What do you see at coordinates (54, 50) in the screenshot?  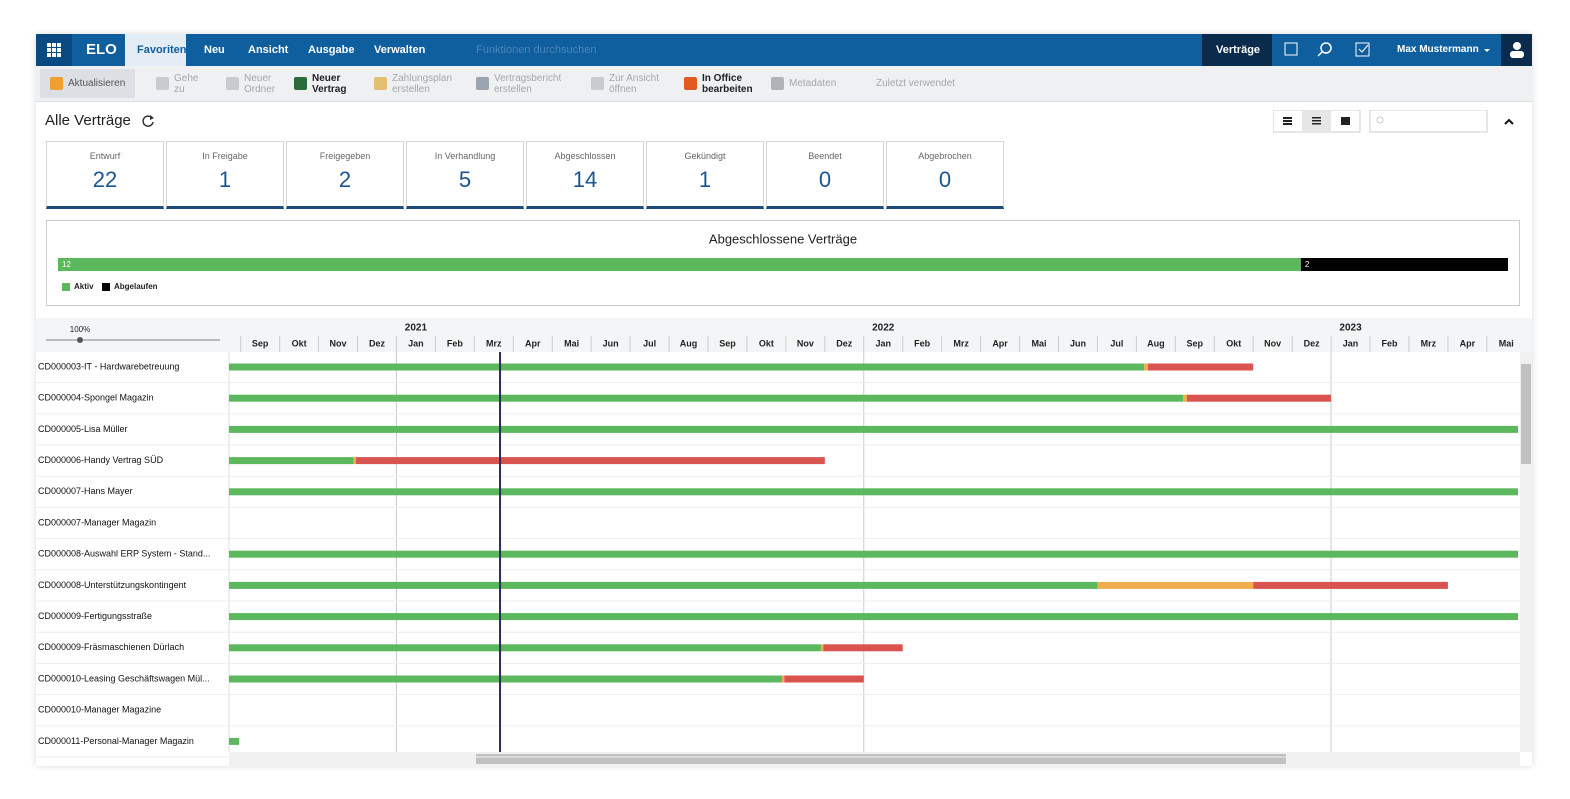 I see `app-menu-button` at bounding box center [54, 50].